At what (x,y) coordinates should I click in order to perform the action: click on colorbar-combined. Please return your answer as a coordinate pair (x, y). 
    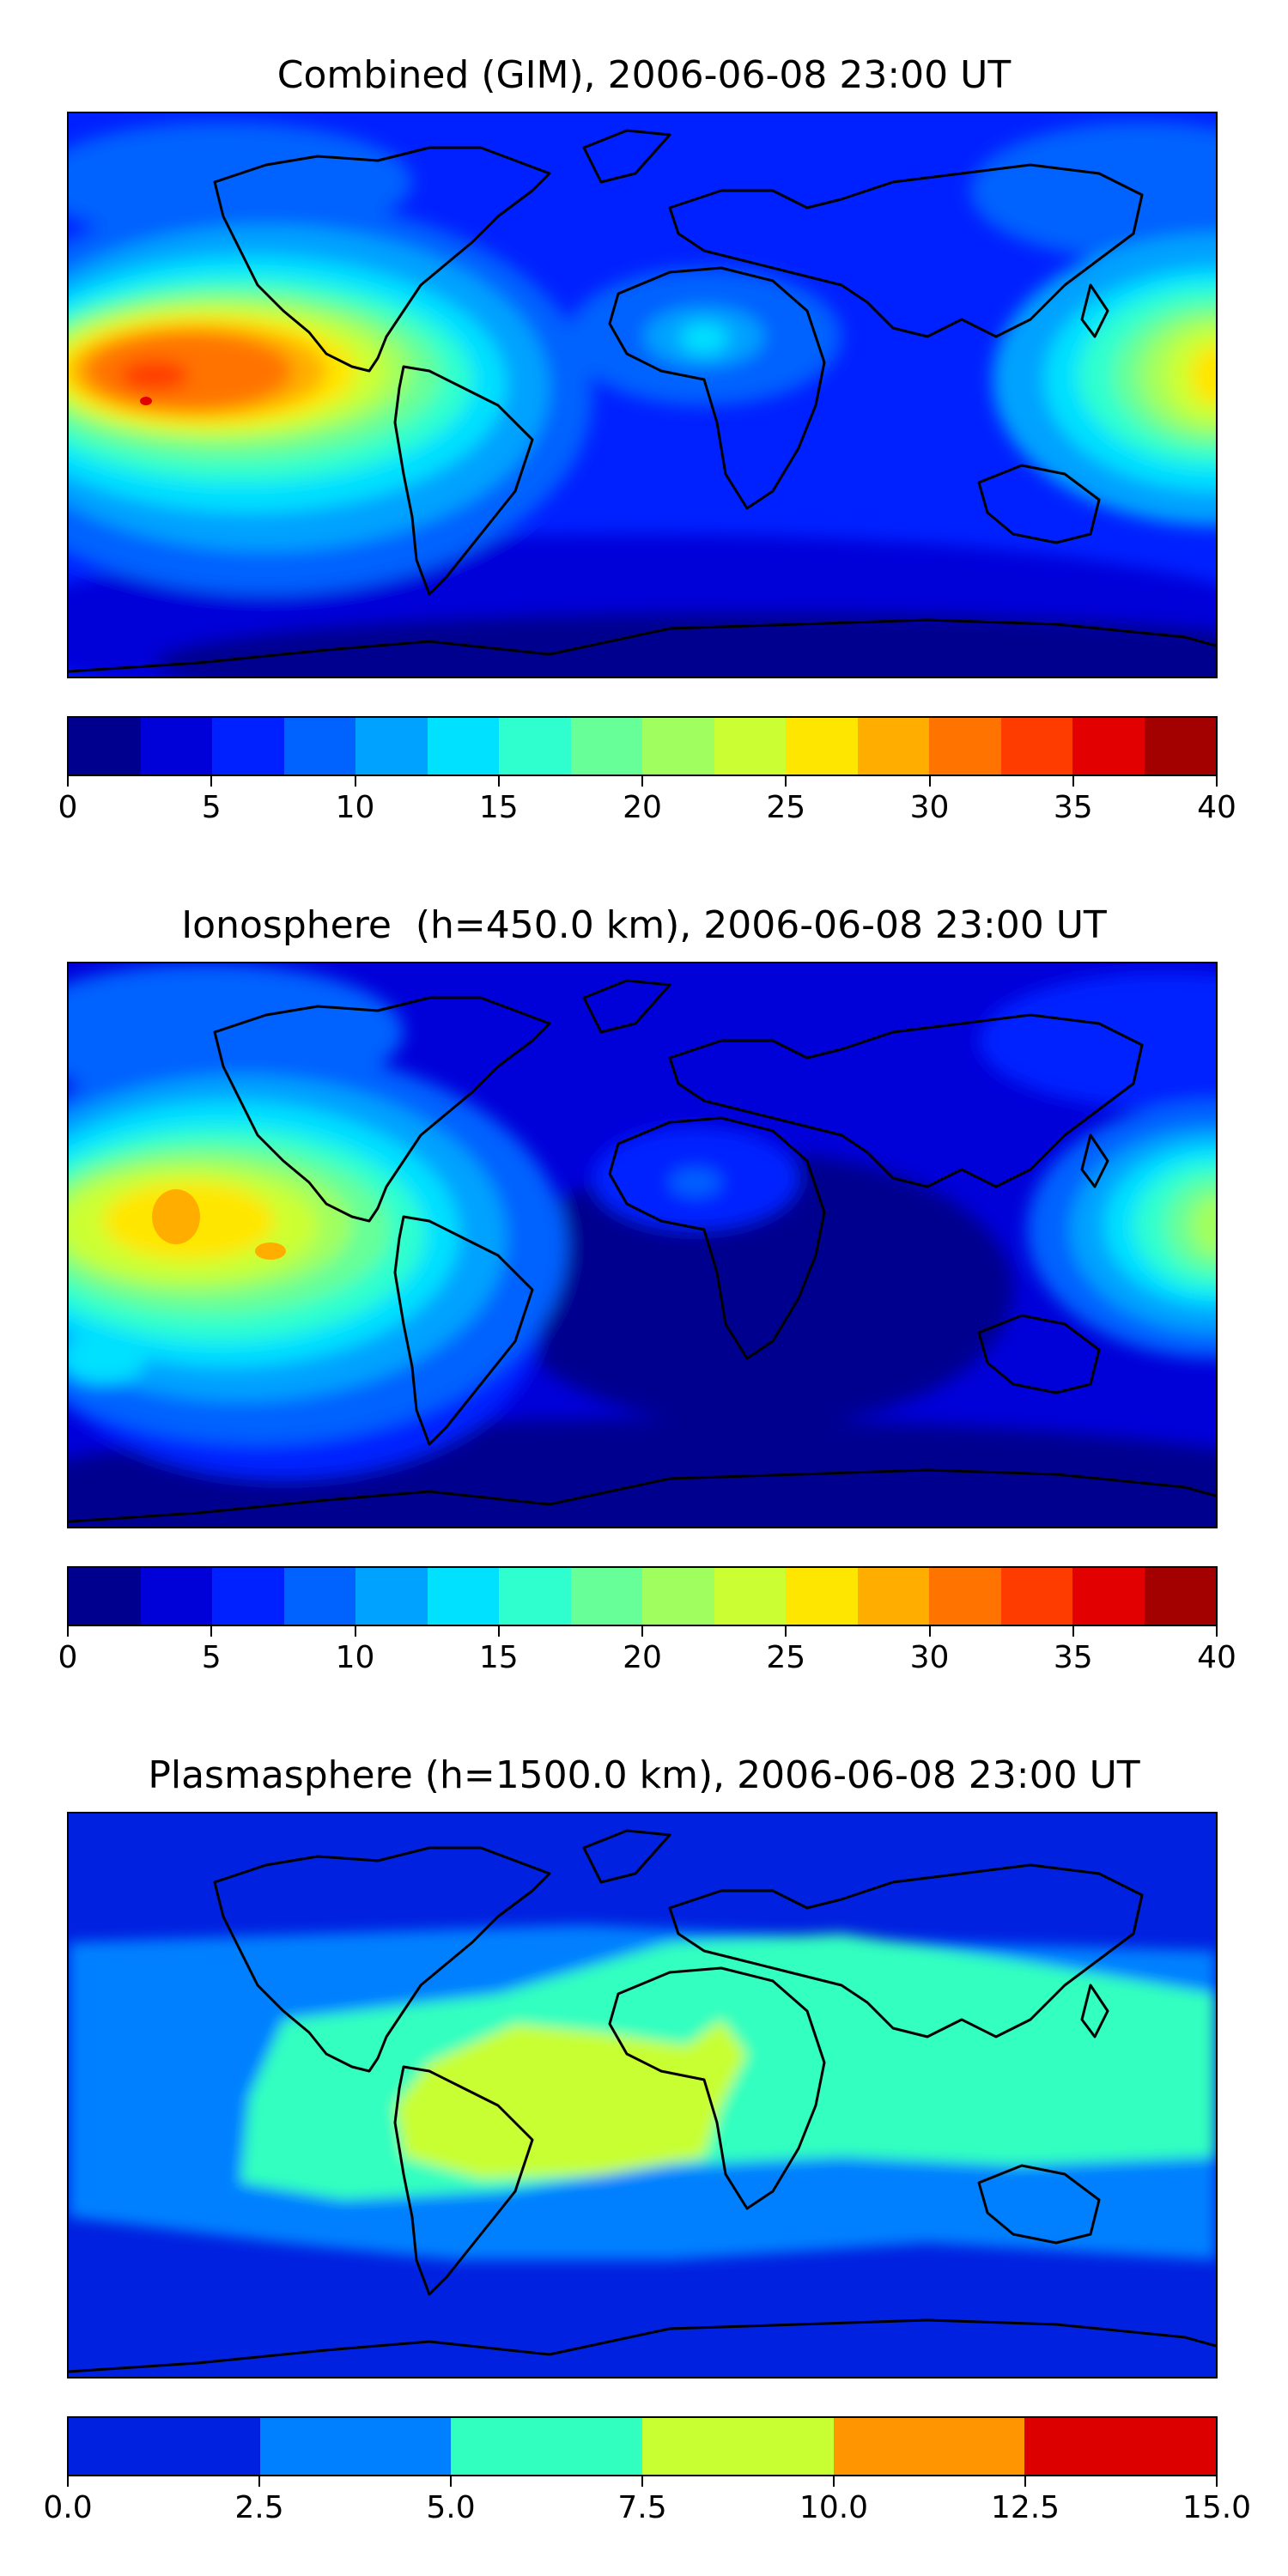
    Looking at the image, I should click on (642, 746).